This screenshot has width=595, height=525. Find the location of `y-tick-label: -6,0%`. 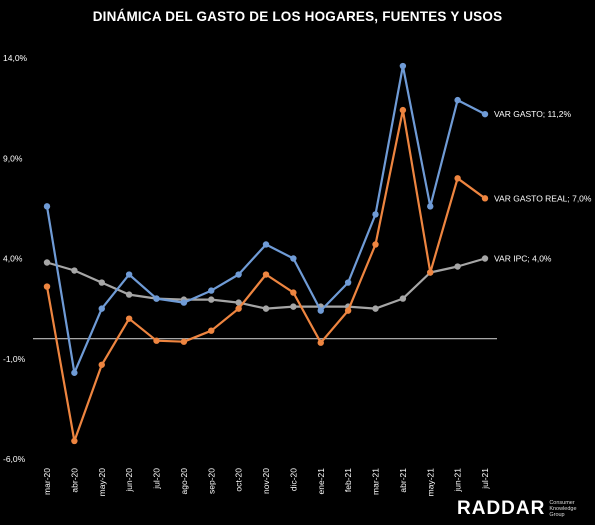

y-tick-label: -6,0% is located at coordinates (14, 459).